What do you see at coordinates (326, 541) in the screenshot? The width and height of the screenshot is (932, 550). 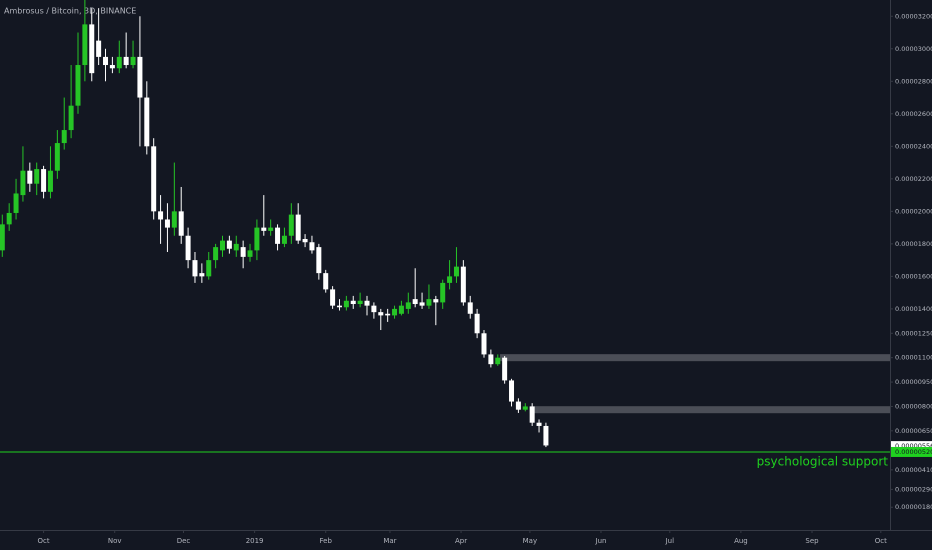 I see `x-tick-label: Feb` at bounding box center [326, 541].